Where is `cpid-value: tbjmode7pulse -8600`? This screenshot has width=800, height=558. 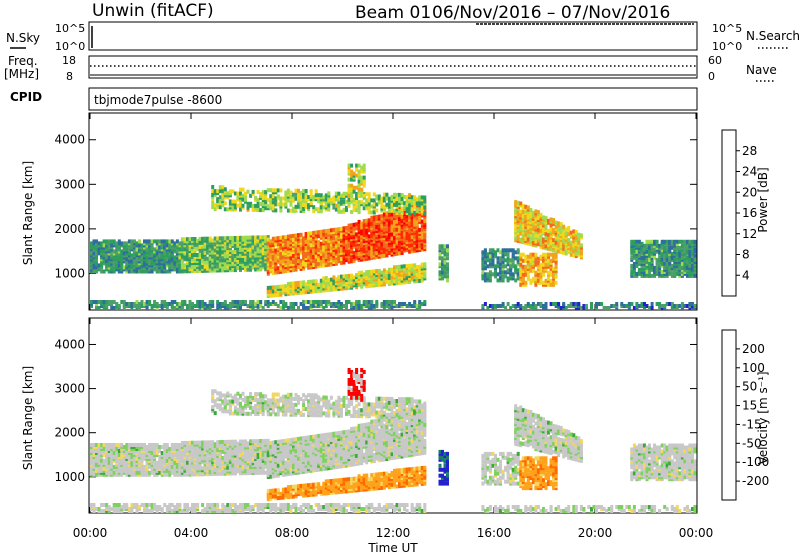
cpid-value: tbjmode7pulse -8600 is located at coordinates (158, 100).